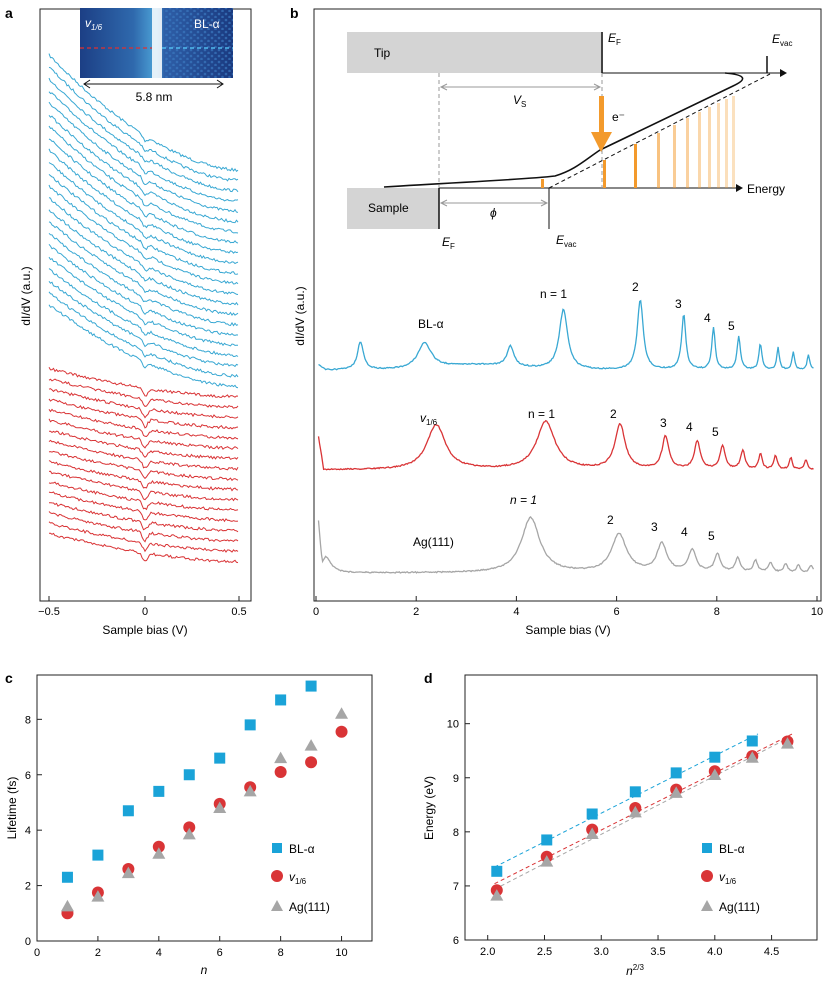 The width and height of the screenshot is (831, 984). I want to click on xtick-label: 4, so click(159, 953).